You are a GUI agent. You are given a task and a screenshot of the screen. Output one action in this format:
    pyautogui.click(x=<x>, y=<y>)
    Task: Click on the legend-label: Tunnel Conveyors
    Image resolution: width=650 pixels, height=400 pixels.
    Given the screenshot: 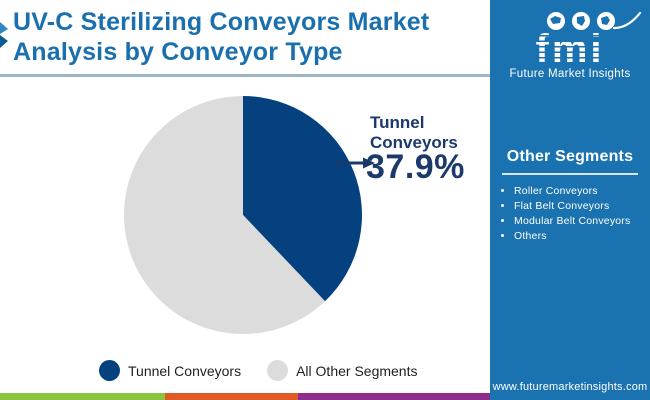 What is the action you would take?
    pyautogui.click(x=185, y=370)
    